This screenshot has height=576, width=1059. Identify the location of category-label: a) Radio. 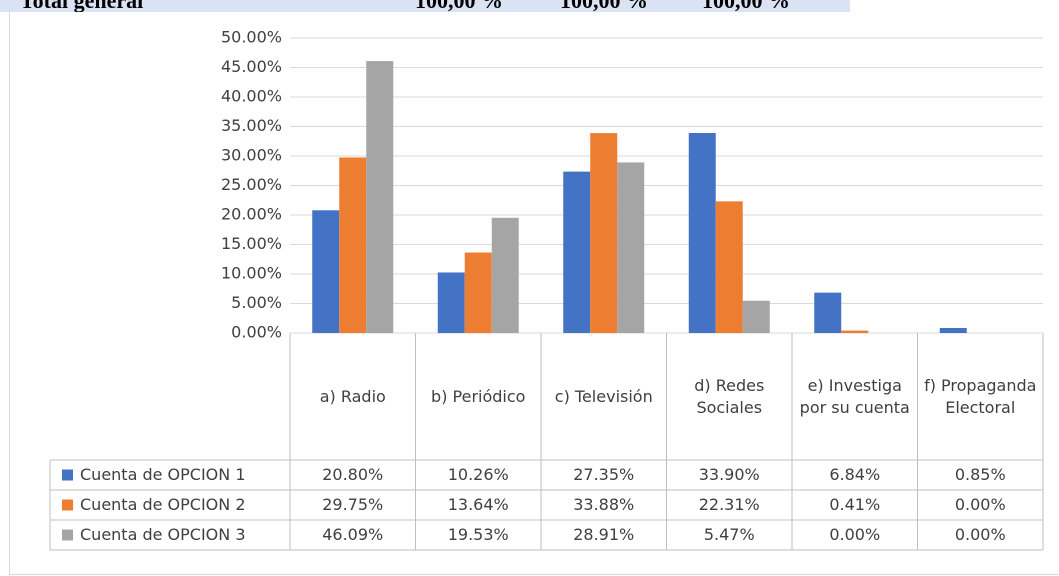
(352, 396).